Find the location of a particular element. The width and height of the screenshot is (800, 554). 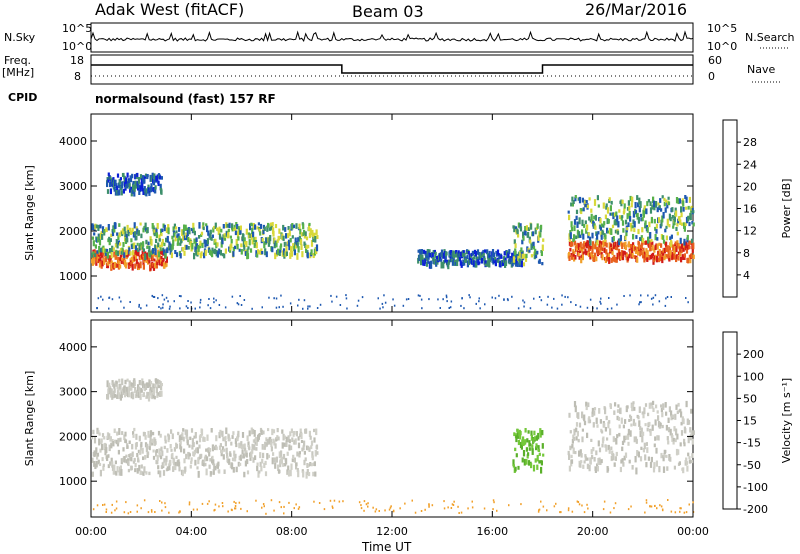

cpid-text: normalsound (fast) 157 RF is located at coordinates (185, 99).